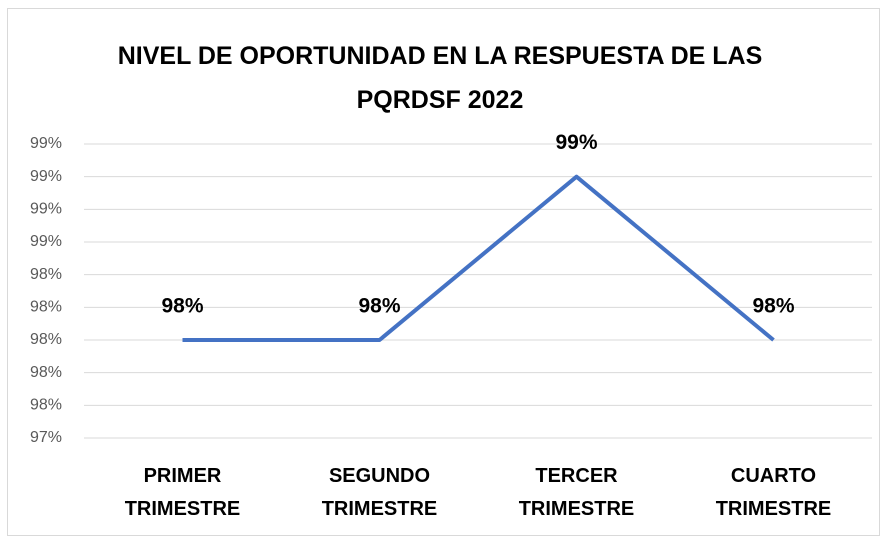  What do you see at coordinates (773, 492) in the screenshot?
I see `x-tick-label: CUARTO TRIMESTRE` at bounding box center [773, 492].